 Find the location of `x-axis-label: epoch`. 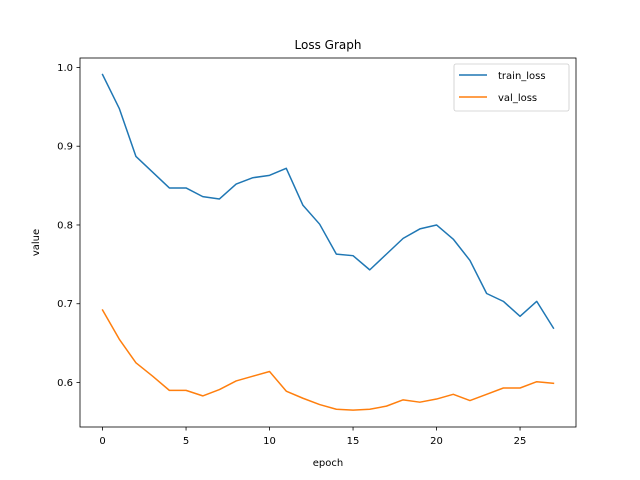

x-axis-label: epoch is located at coordinates (328, 463).